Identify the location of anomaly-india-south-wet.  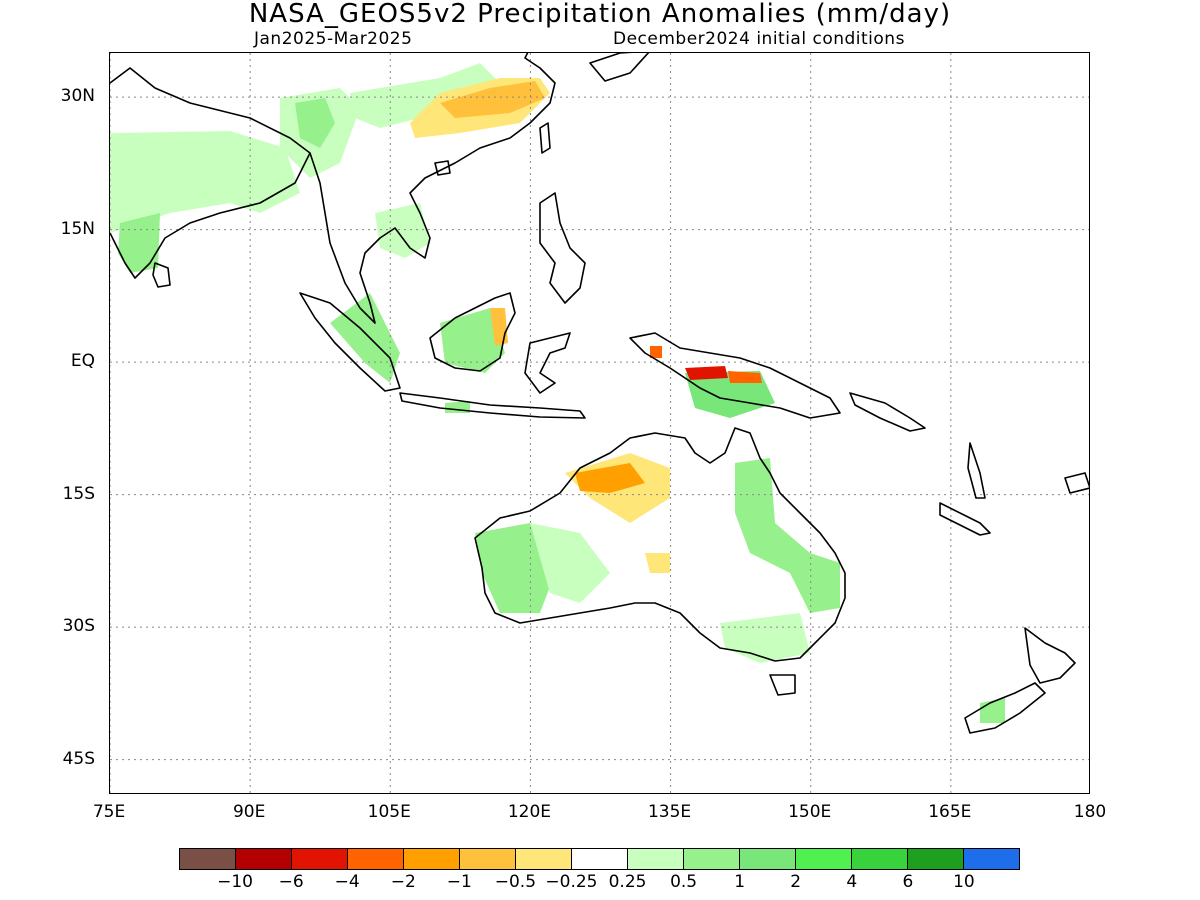
(139, 243).